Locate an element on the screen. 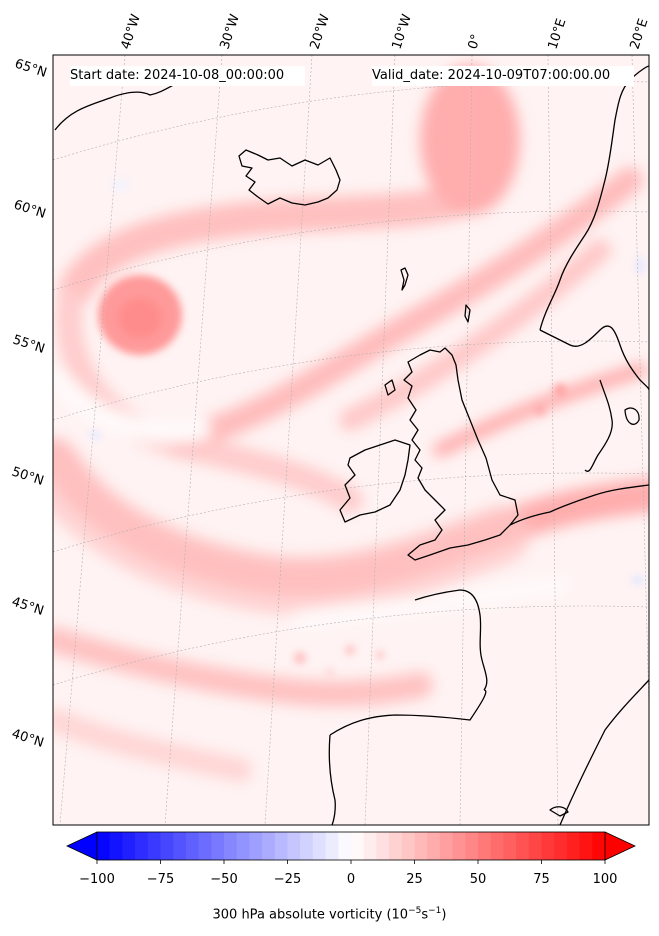 This screenshot has width=659, height=936. meridian-40w is located at coordinates (92, 440).